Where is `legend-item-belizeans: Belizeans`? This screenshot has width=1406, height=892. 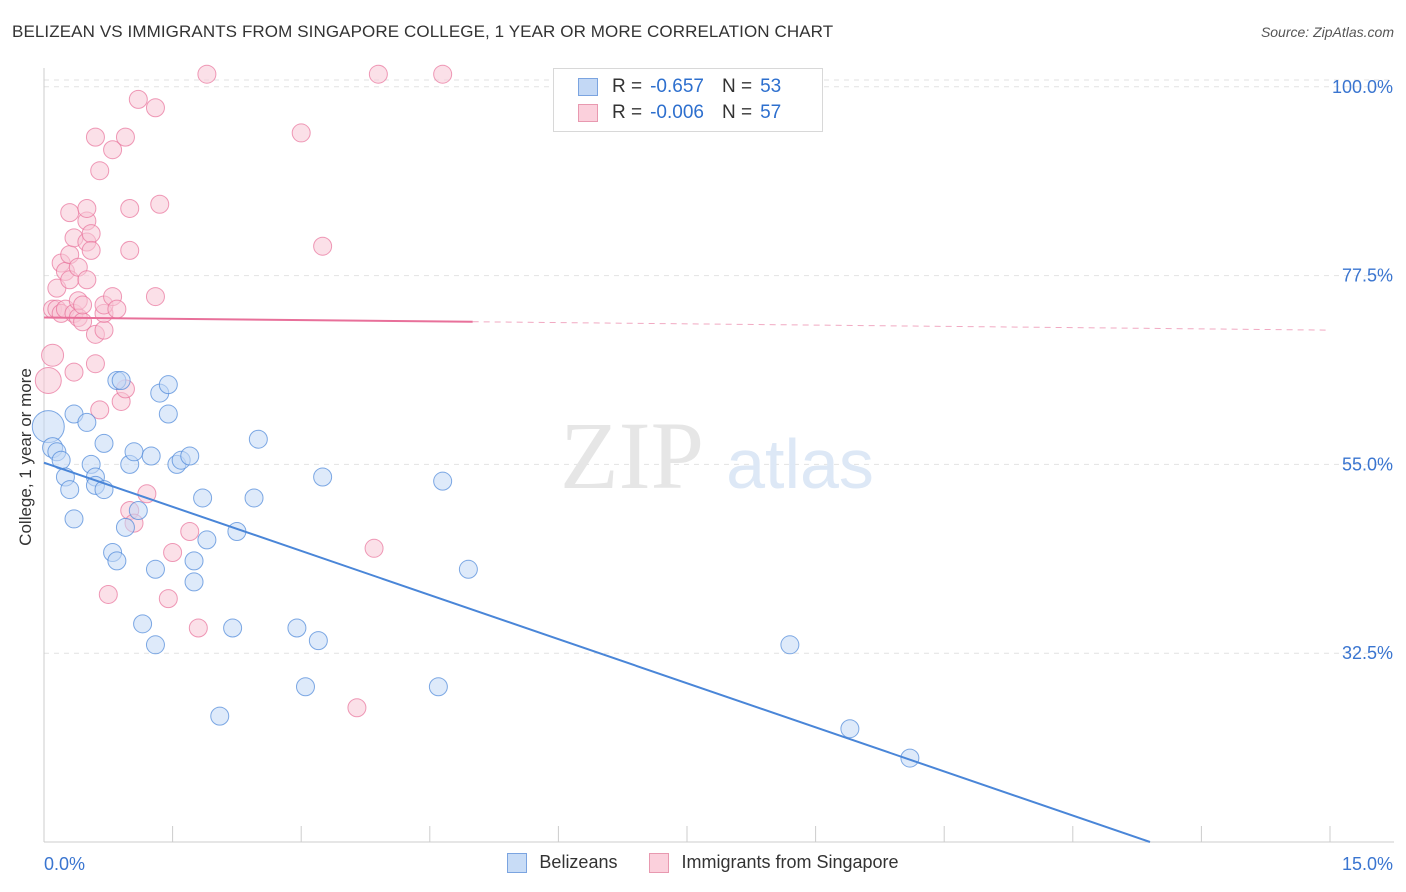
legend-item-belizeans: Belizeans is located at coordinates (562, 862).